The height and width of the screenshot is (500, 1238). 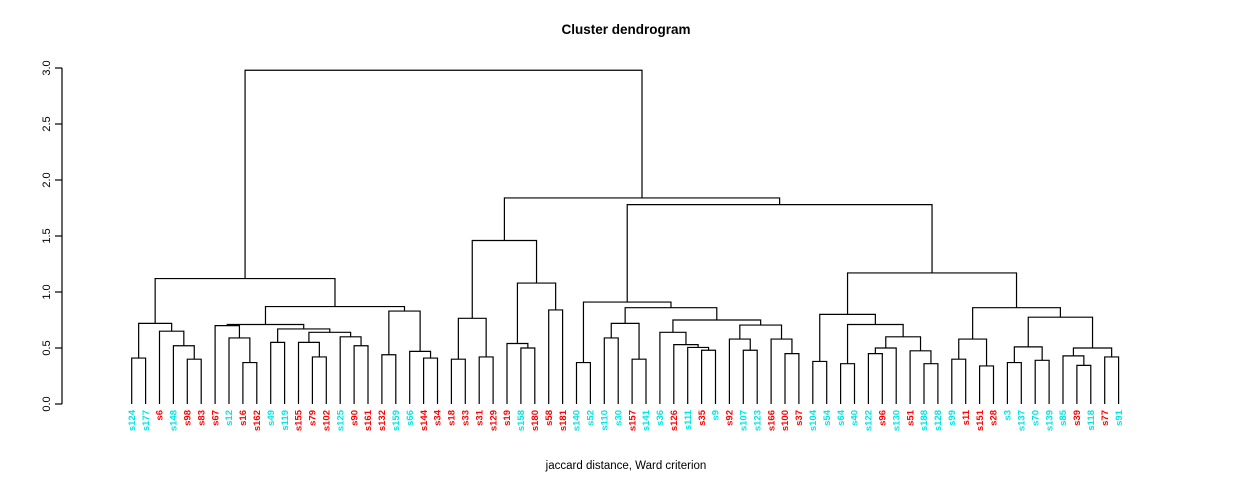 What do you see at coordinates (1105, 418) in the screenshot?
I see `leaf-label: s77` at bounding box center [1105, 418].